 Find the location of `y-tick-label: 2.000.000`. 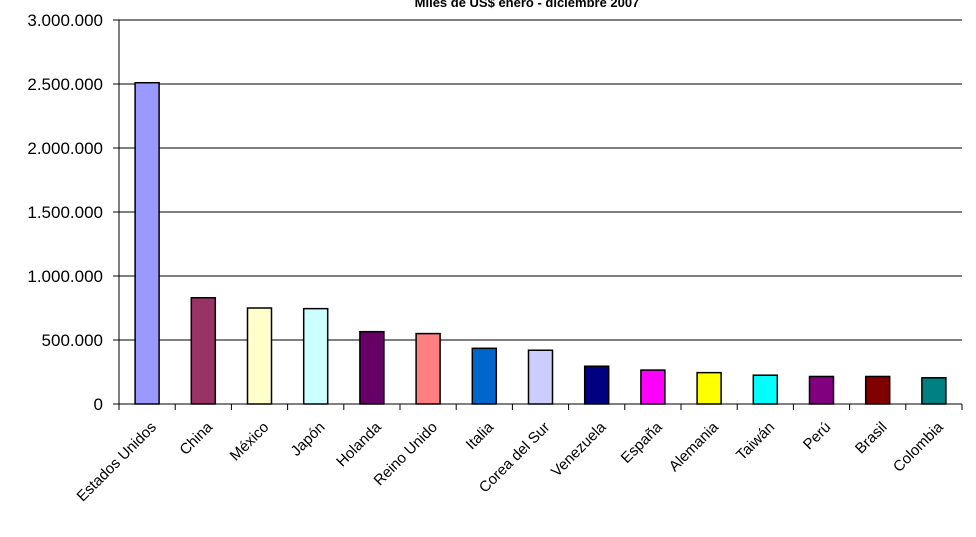

y-tick-label: 2.000.000 is located at coordinates (65, 148).